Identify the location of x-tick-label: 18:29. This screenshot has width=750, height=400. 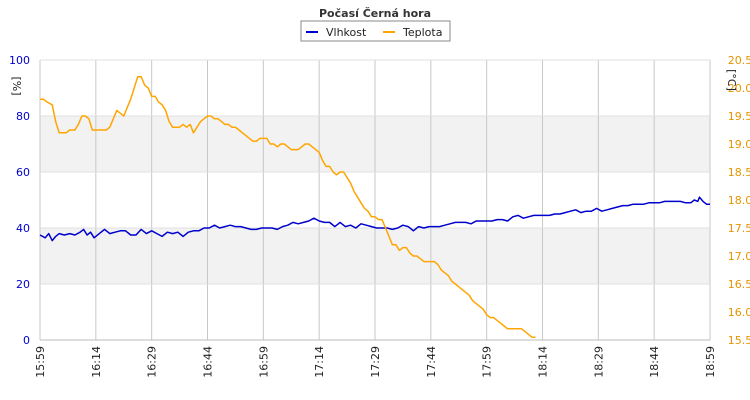
(598, 362).